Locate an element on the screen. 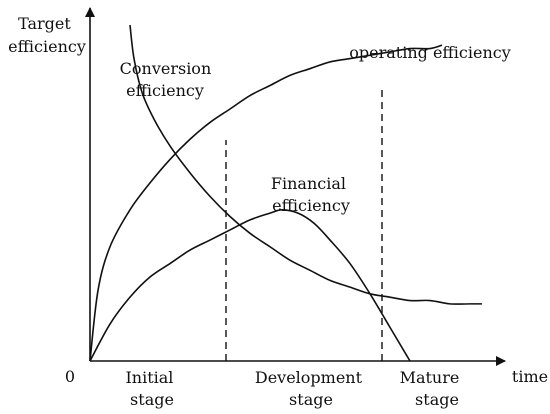 The height and width of the screenshot is (414, 550). financial-efficiency-label-line-1: Financial is located at coordinates (308, 183).